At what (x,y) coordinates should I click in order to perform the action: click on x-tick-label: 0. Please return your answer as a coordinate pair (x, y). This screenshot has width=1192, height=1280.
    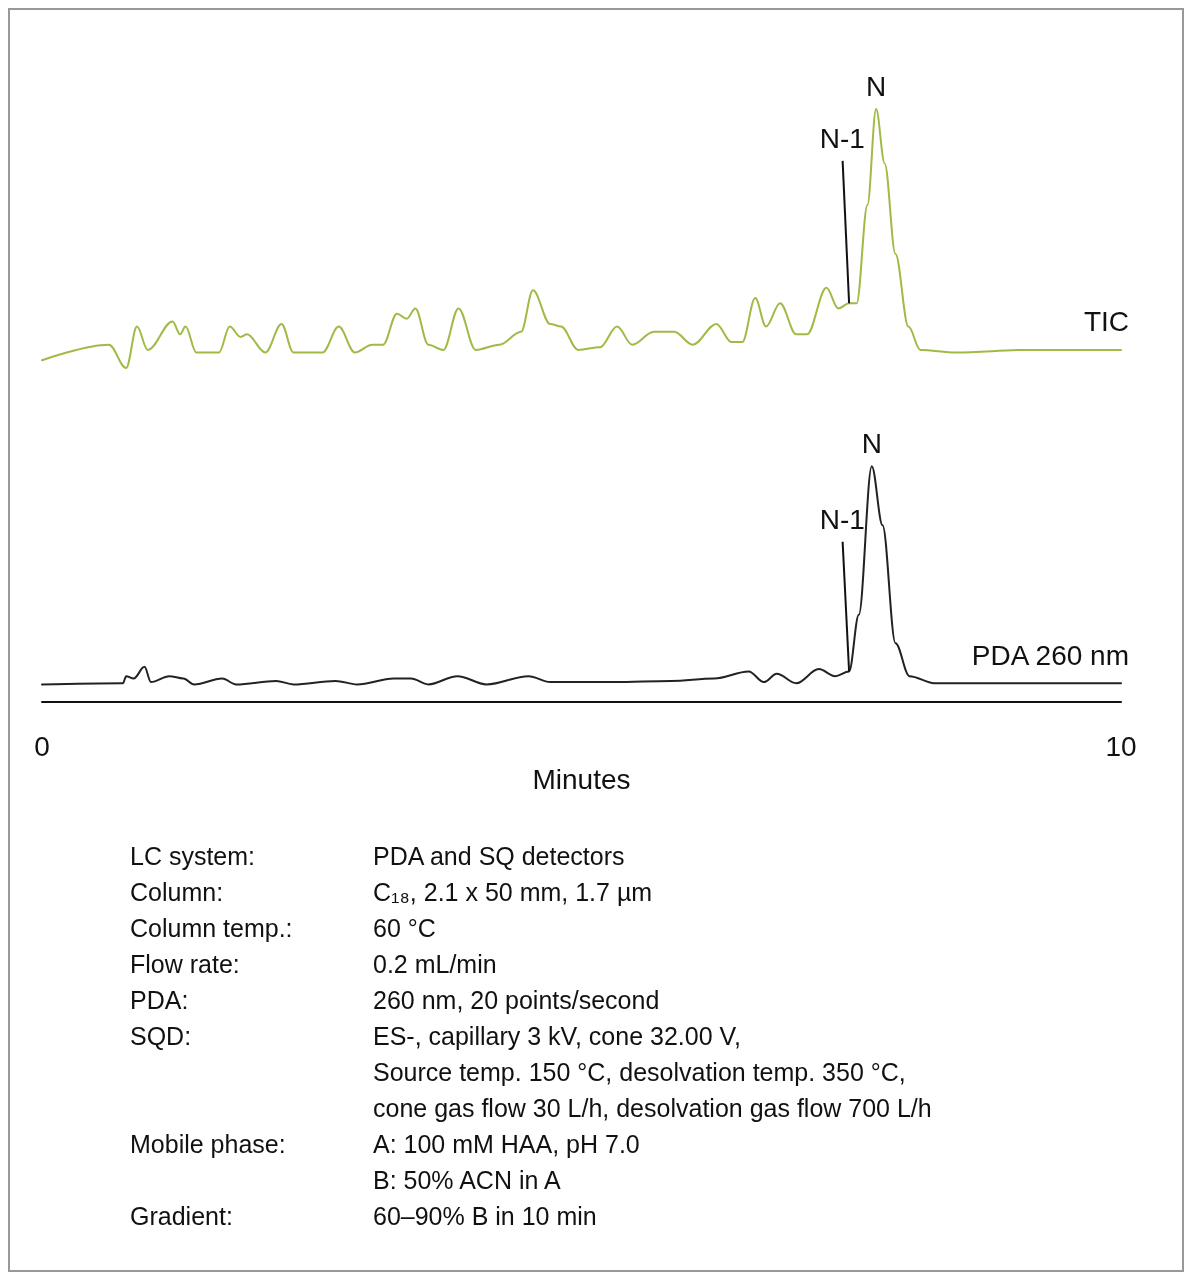
    Looking at the image, I should click on (42, 746).